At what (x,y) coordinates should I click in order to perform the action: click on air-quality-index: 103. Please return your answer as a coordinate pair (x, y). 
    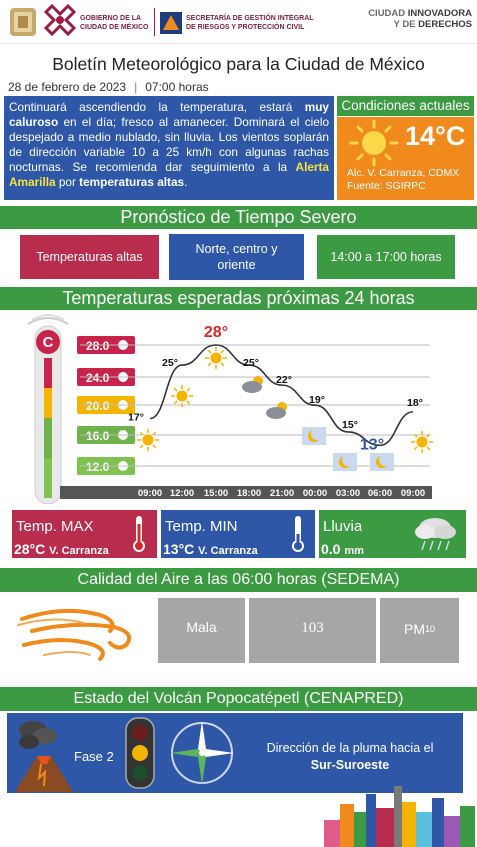
    Looking at the image, I should click on (312, 630).